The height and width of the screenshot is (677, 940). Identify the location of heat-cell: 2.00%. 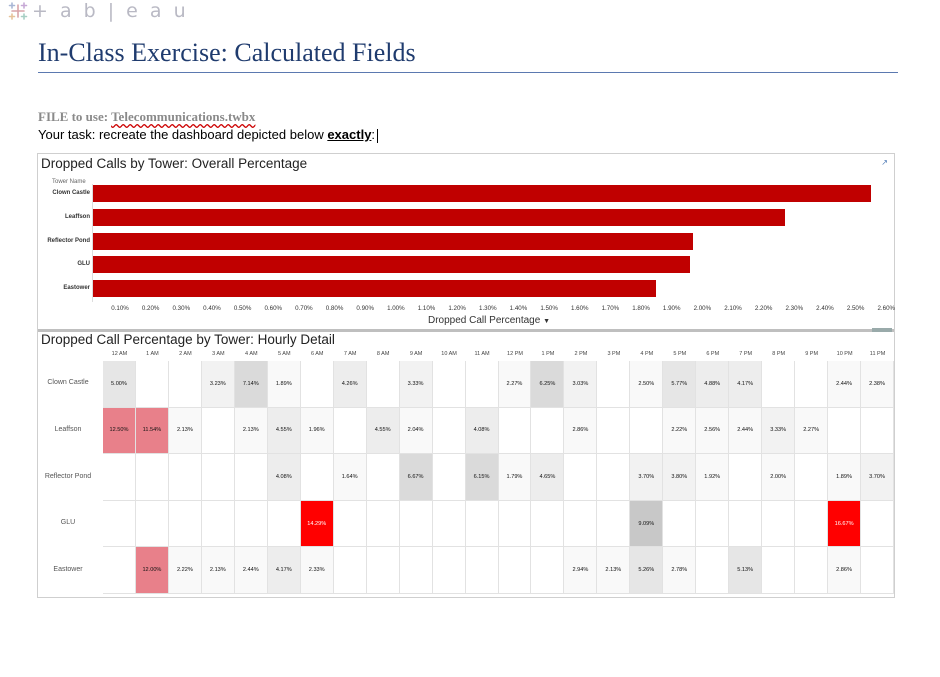
(779, 477).